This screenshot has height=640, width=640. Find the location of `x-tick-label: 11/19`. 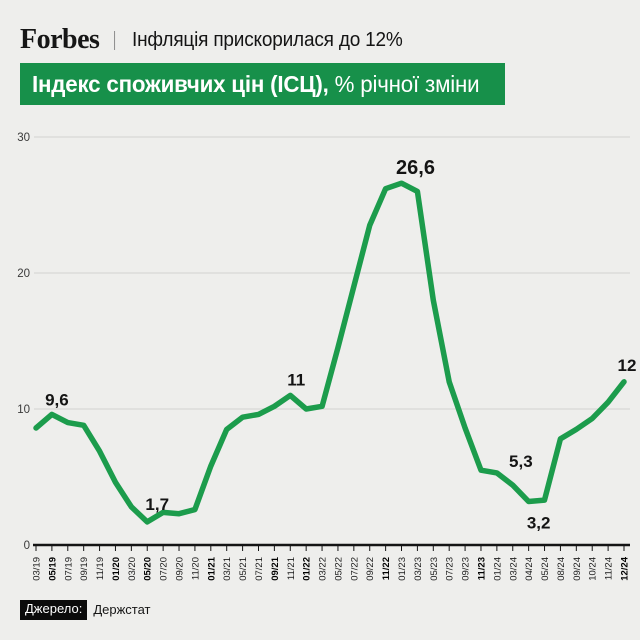

x-tick-label: 11/19 is located at coordinates (100, 568).